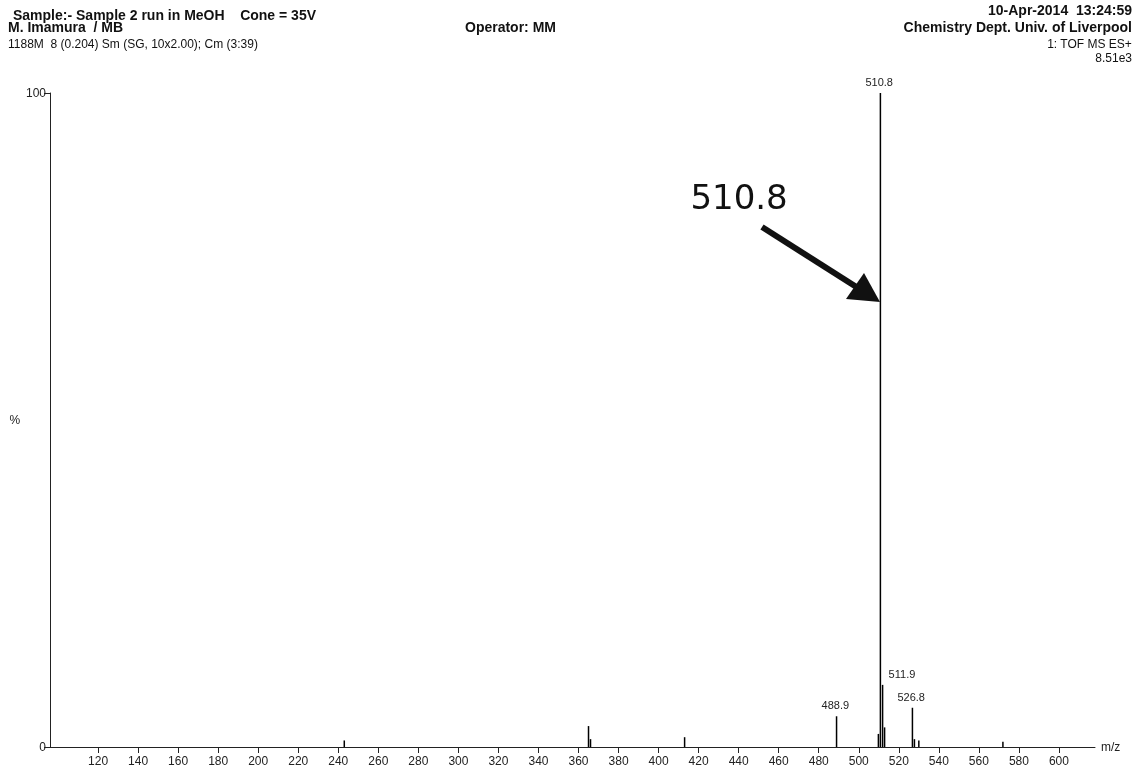  I want to click on annotation: 526.8, so click(911, 697).